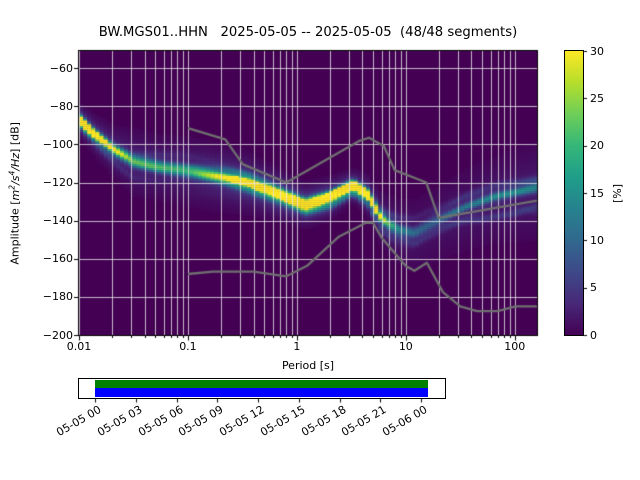  Describe the element at coordinates (261, 384) in the screenshot. I see `timeline-coverage-bar` at that location.